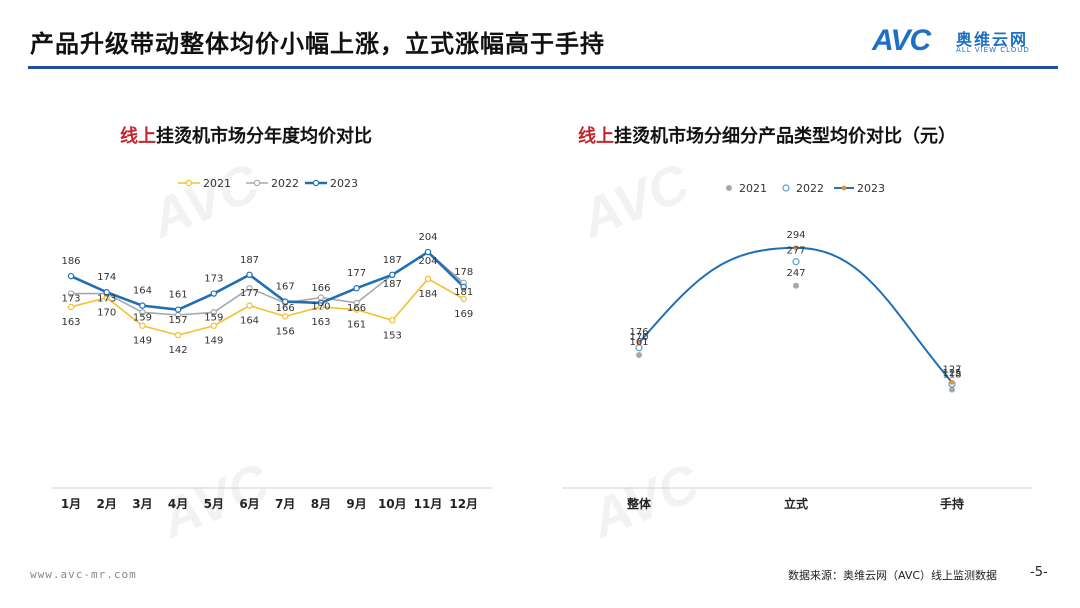 The image size is (1080, 608). Describe the element at coordinates (993, 50) in the screenshot. I see `logo-en-text: ALL VIEW CLOUD` at that location.